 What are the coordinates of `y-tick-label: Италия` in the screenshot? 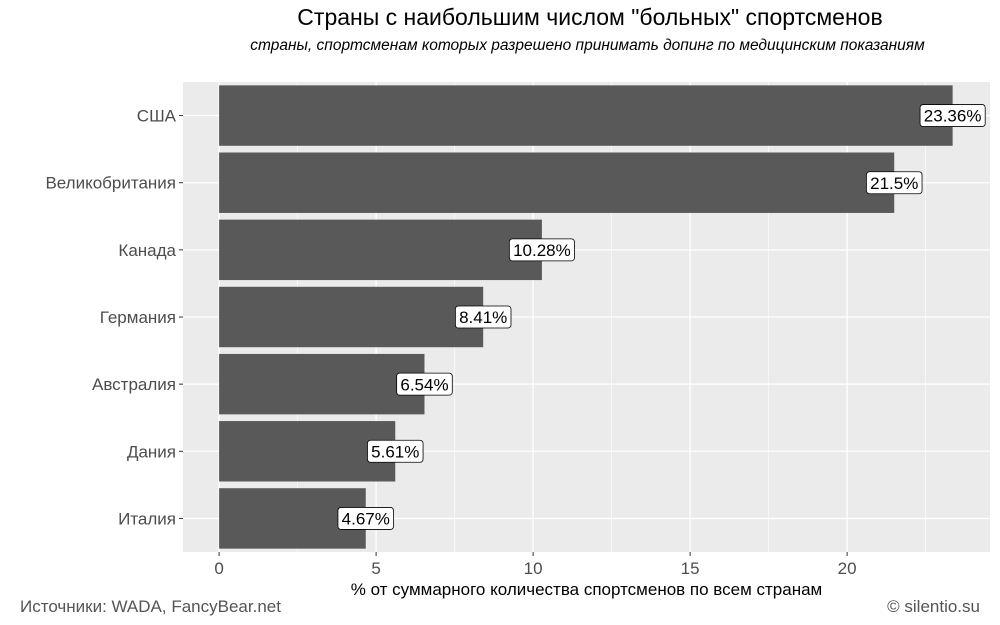 It's located at (147, 518).